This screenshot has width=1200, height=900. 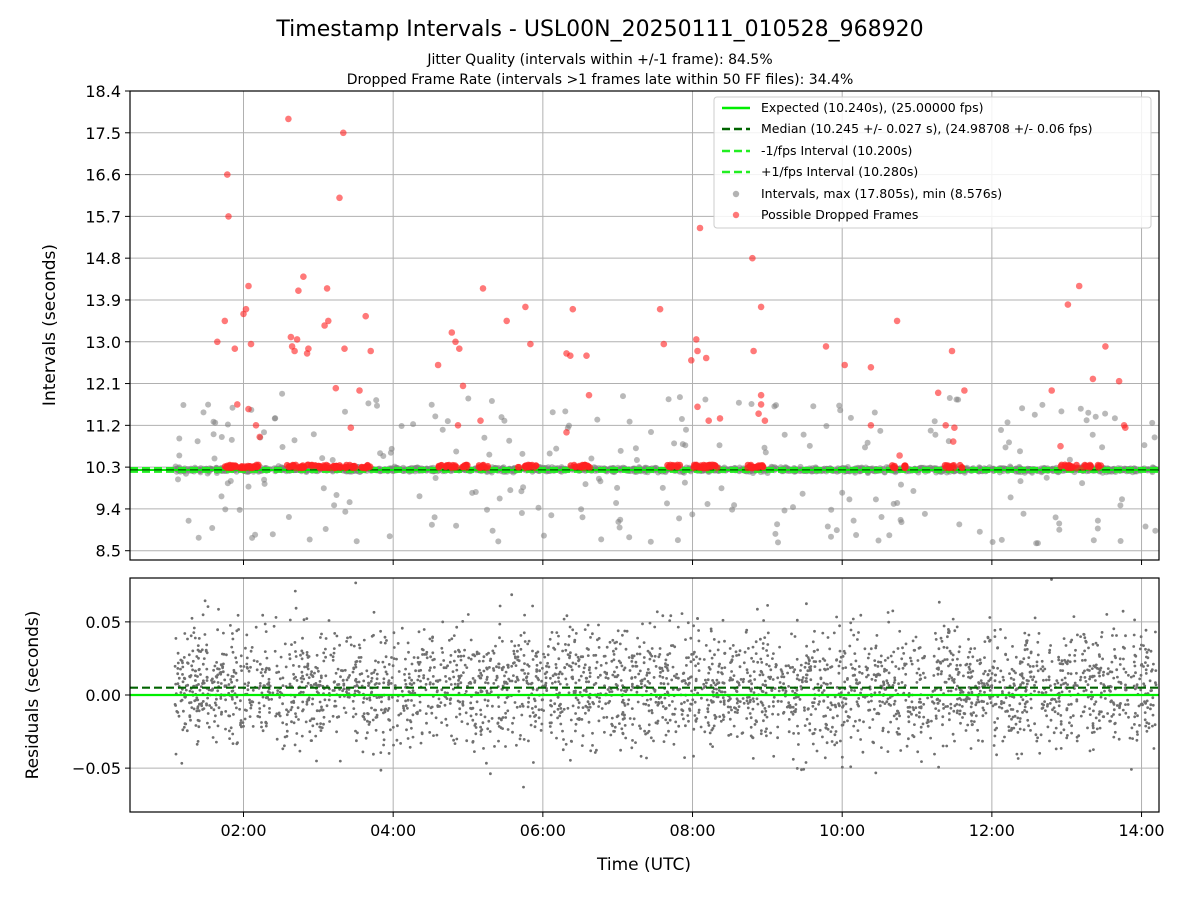 What do you see at coordinates (103, 133) in the screenshot?
I see `intervals-ytick-label: 17.5` at bounding box center [103, 133].